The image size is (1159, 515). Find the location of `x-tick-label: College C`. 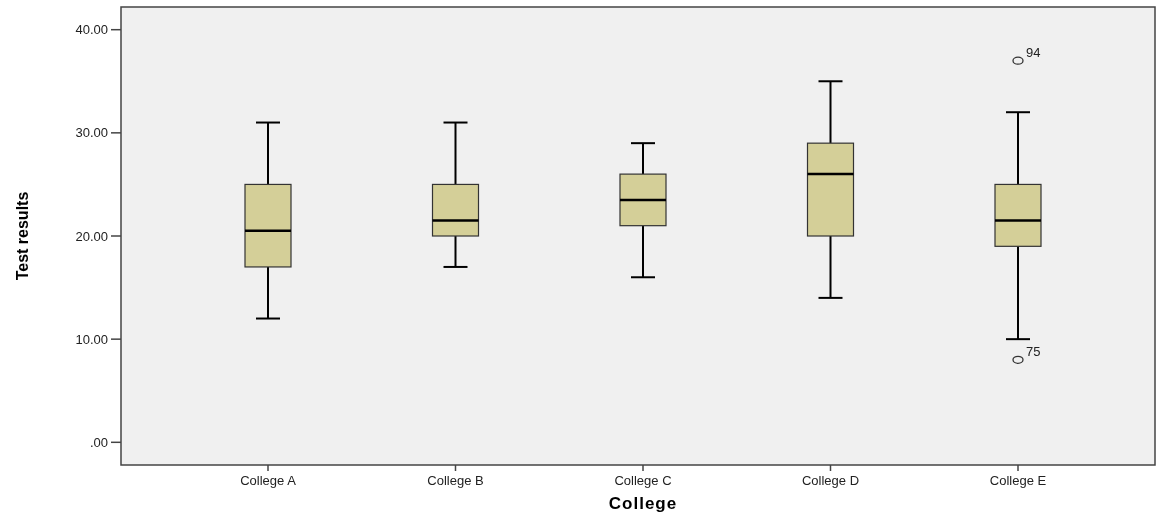

x-tick-label: College C is located at coordinates (643, 480).